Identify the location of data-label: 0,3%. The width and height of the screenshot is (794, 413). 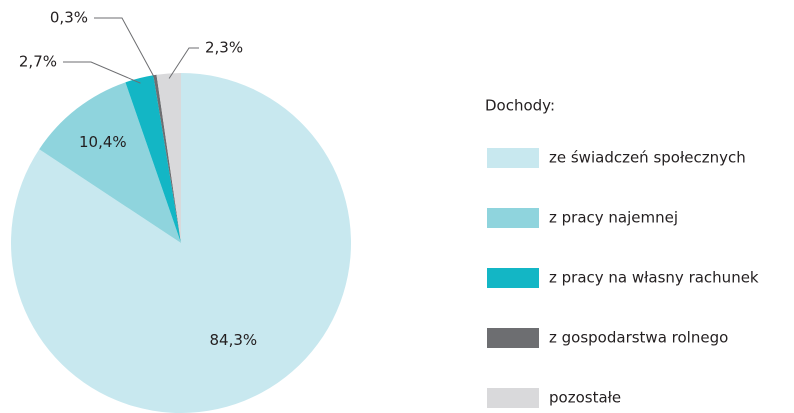
(69, 18).